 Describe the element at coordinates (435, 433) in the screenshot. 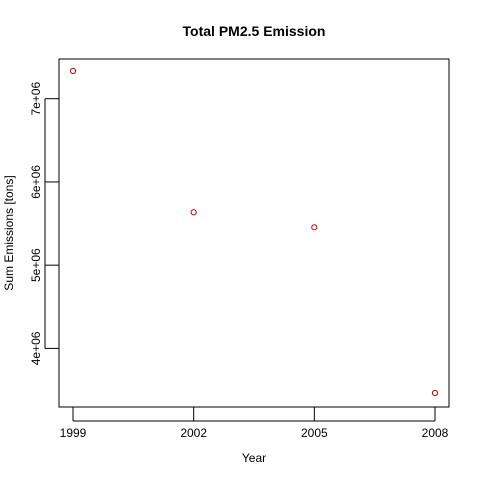

I see `x-tick-label: 2008` at that location.